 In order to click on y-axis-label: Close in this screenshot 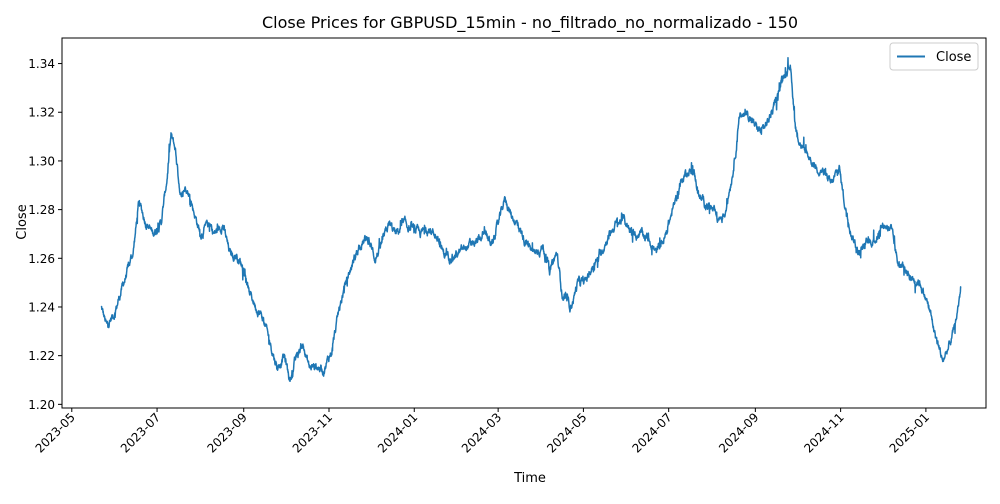, I will do `click(22, 221)`.